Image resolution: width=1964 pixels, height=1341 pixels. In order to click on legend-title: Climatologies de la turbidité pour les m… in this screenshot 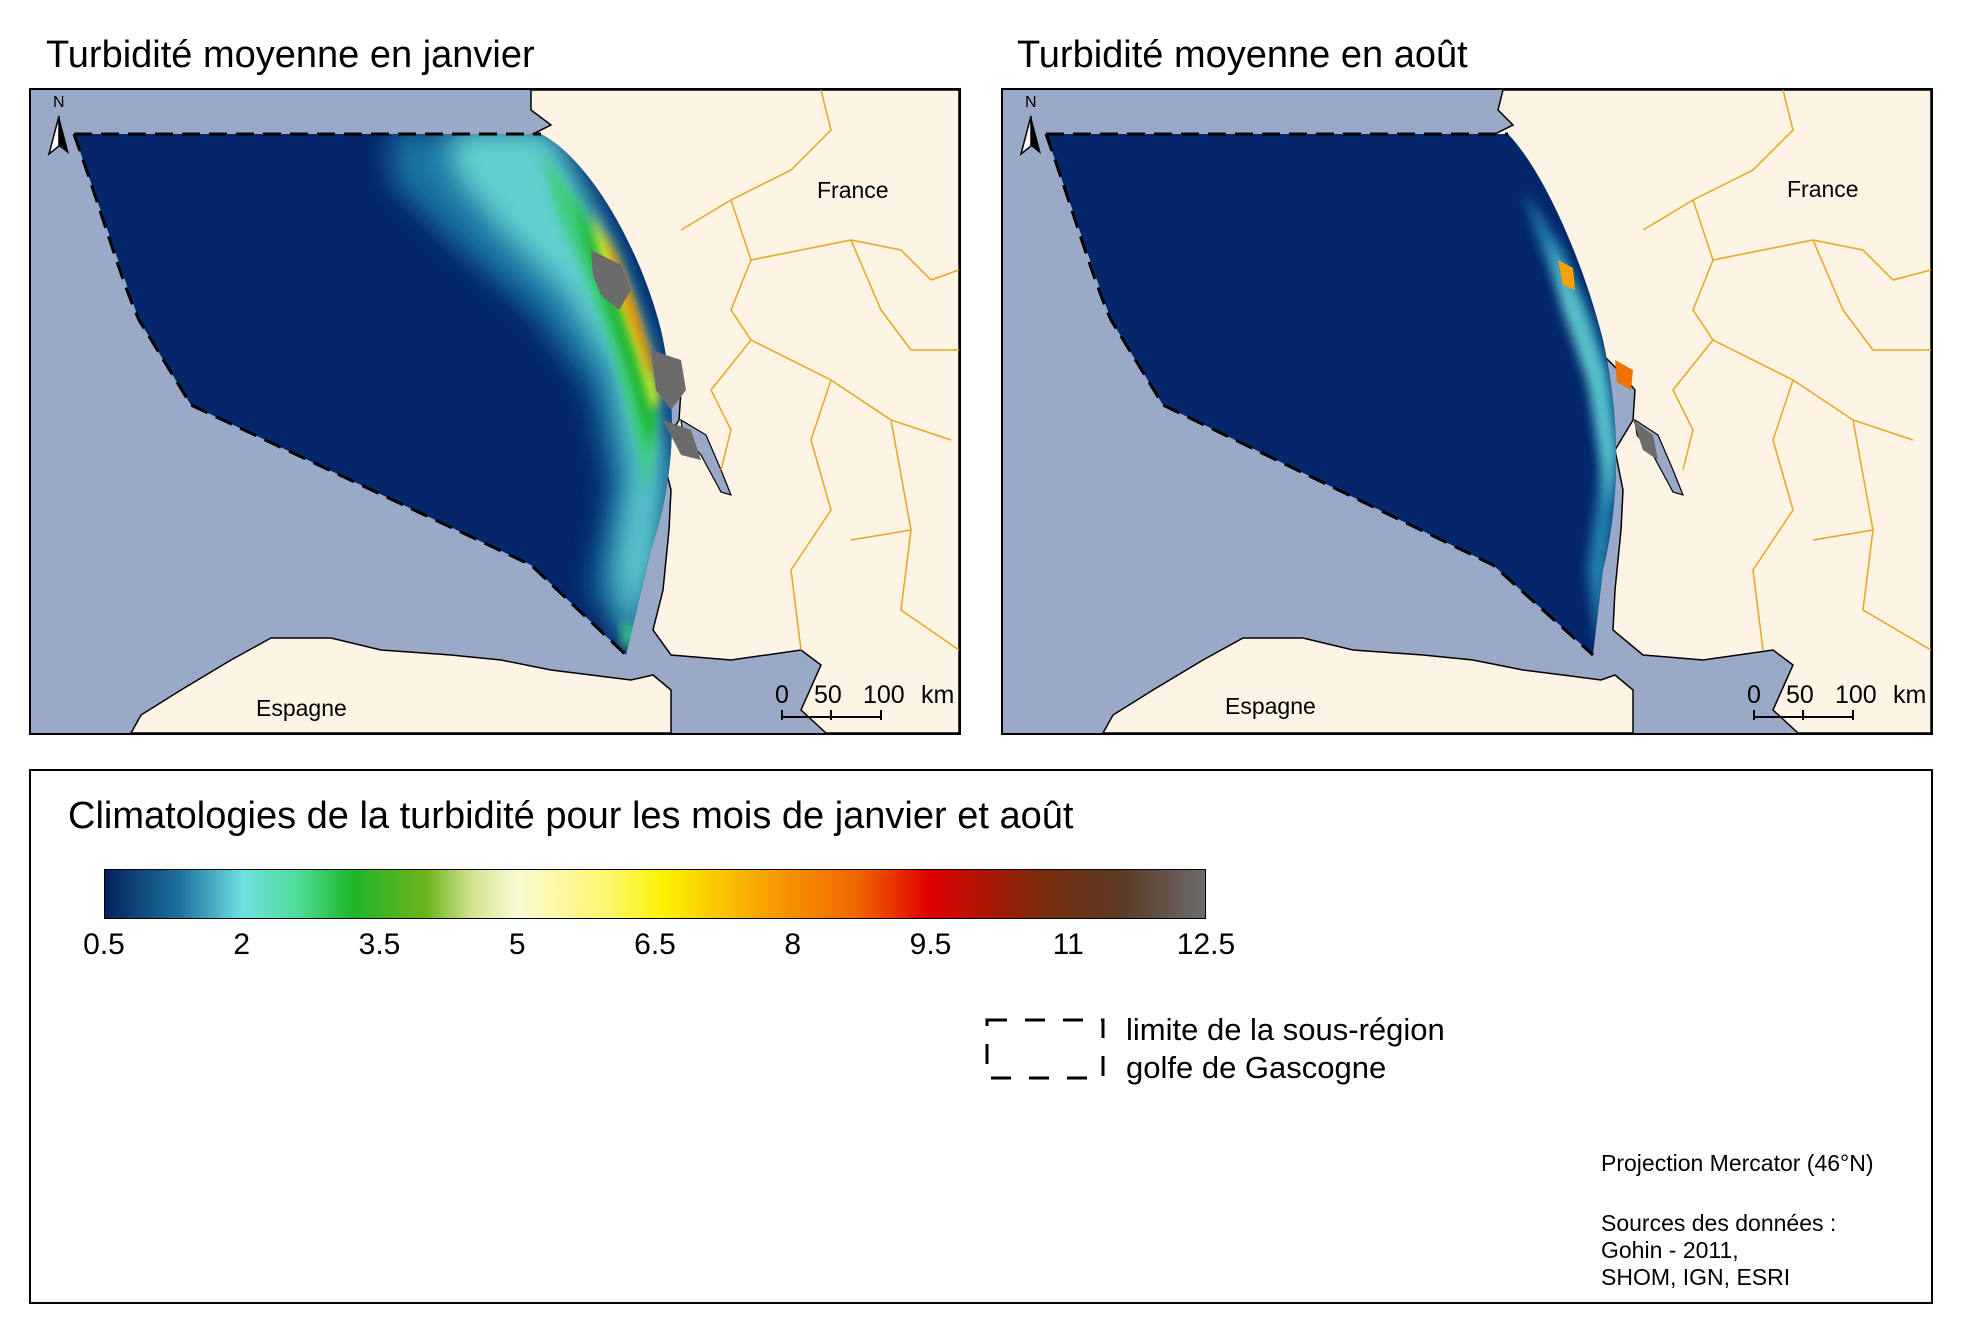, I will do `click(571, 816)`.